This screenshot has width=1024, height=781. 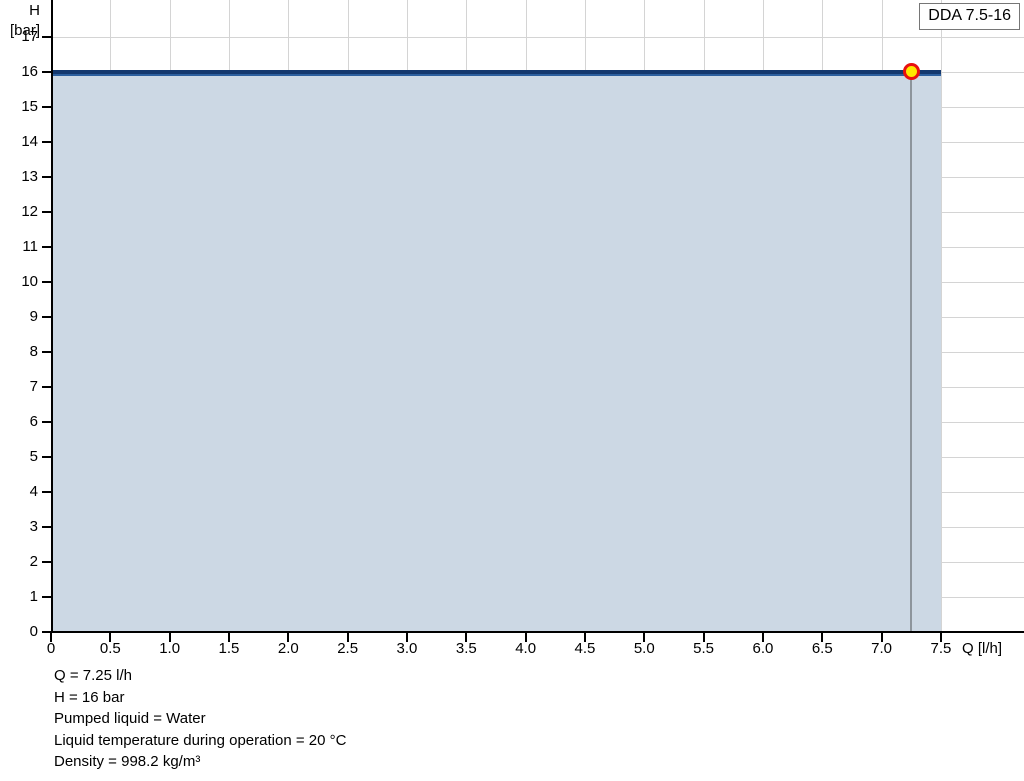 What do you see at coordinates (466, 648) in the screenshot?
I see `x-axis-tick-label: 3.5` at bounding box center [466, 648].